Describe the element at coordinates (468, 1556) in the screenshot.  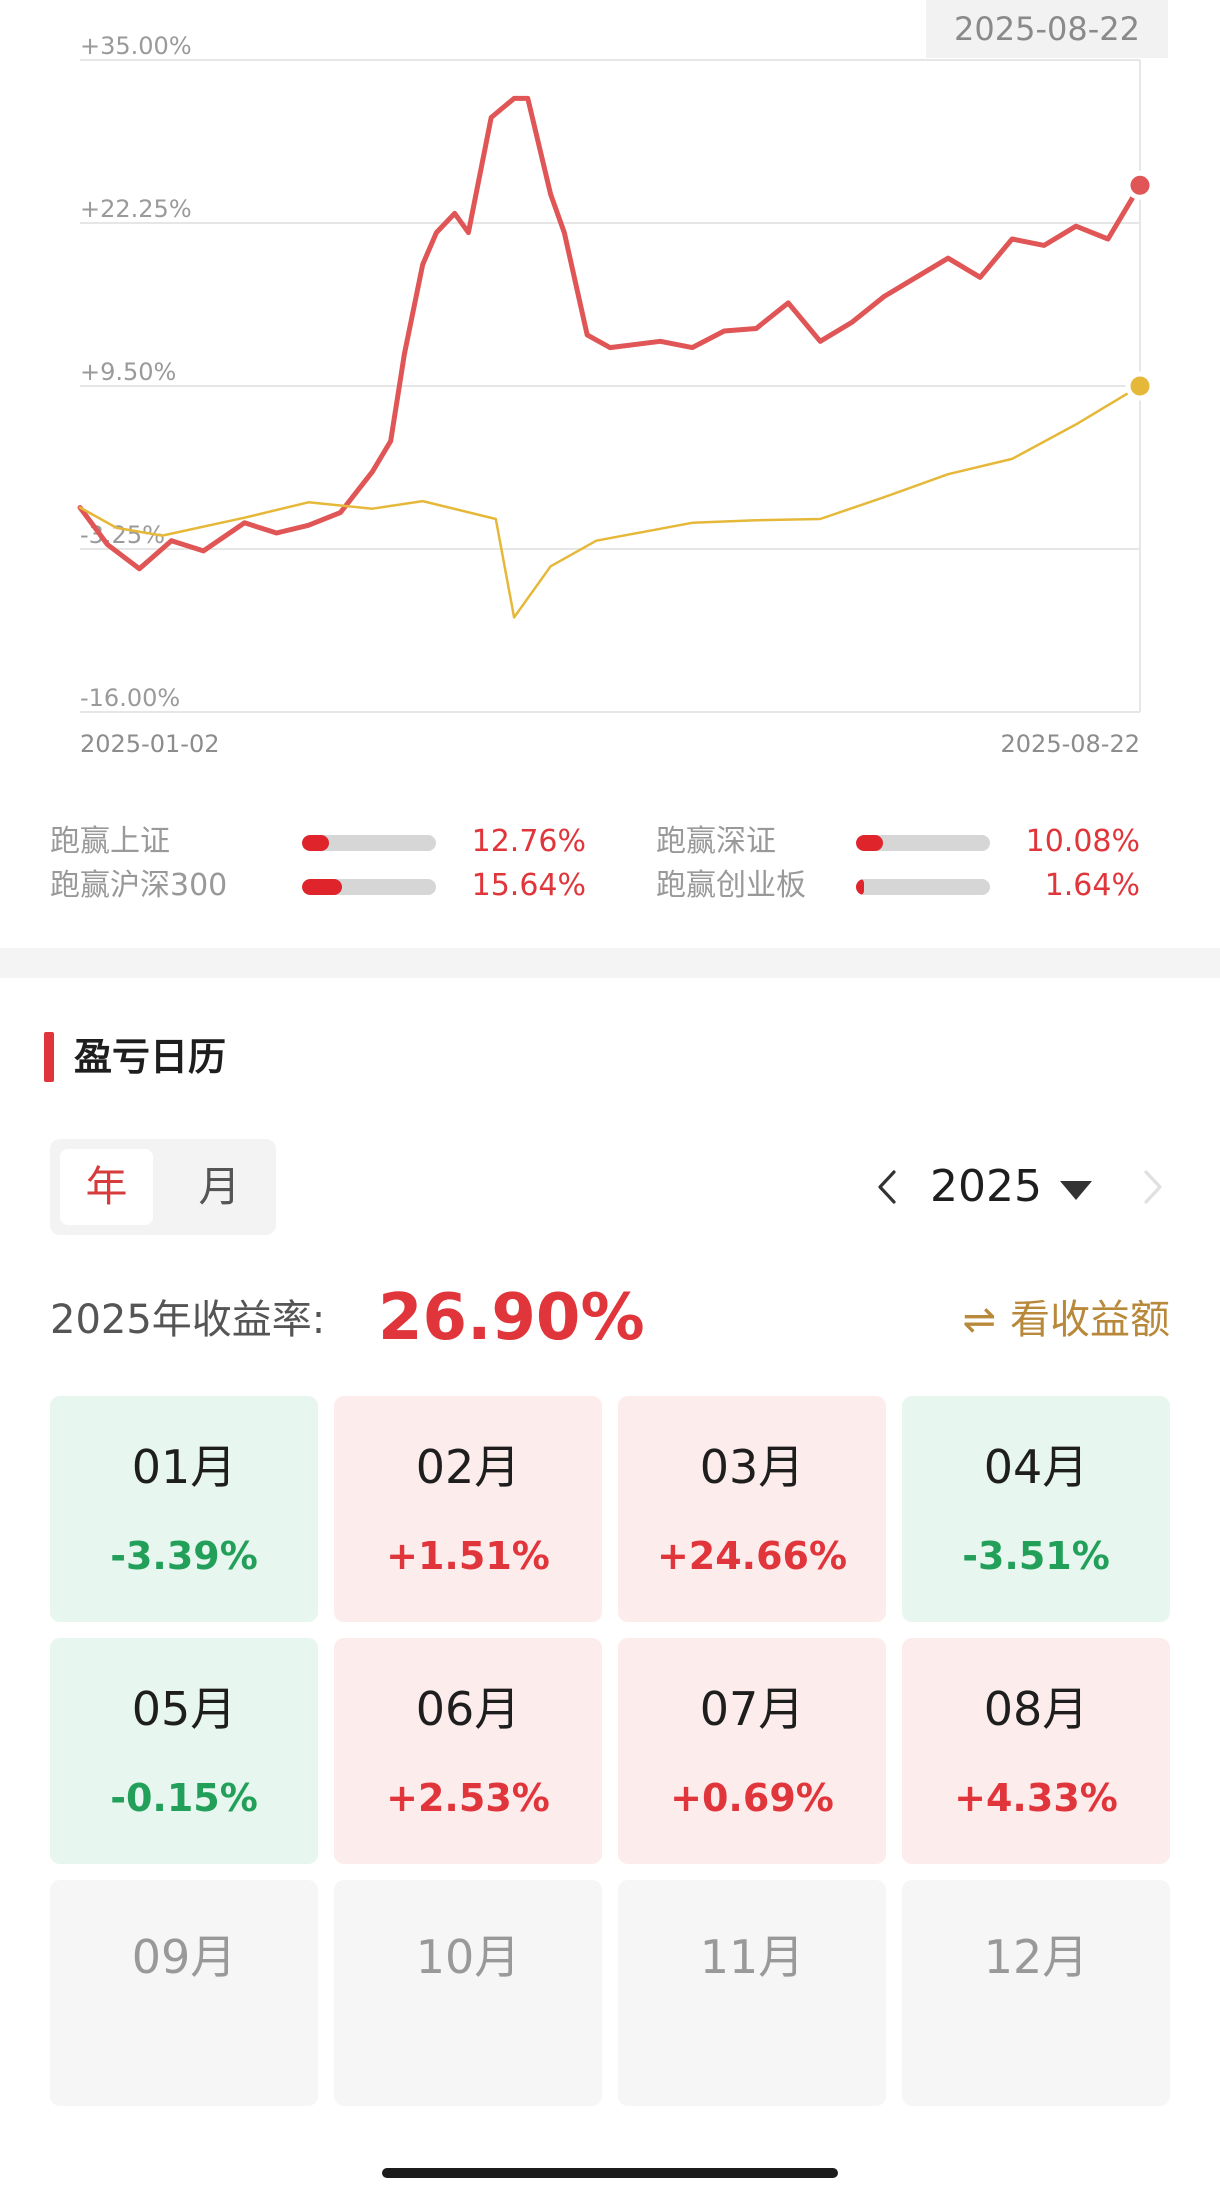
I see `month-return: +1.51%` at that location.